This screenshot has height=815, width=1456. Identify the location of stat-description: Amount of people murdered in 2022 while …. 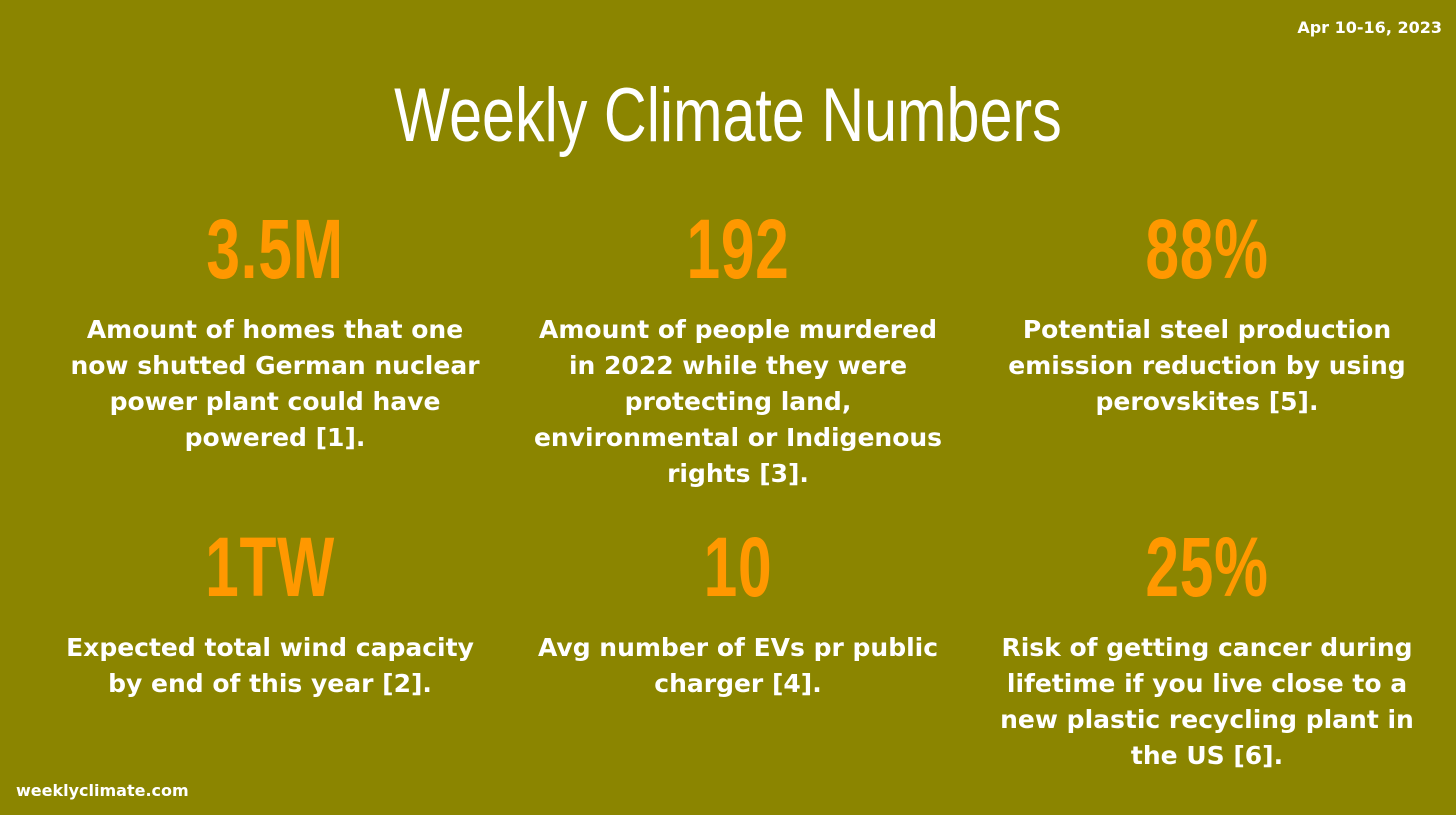
(738, 401).